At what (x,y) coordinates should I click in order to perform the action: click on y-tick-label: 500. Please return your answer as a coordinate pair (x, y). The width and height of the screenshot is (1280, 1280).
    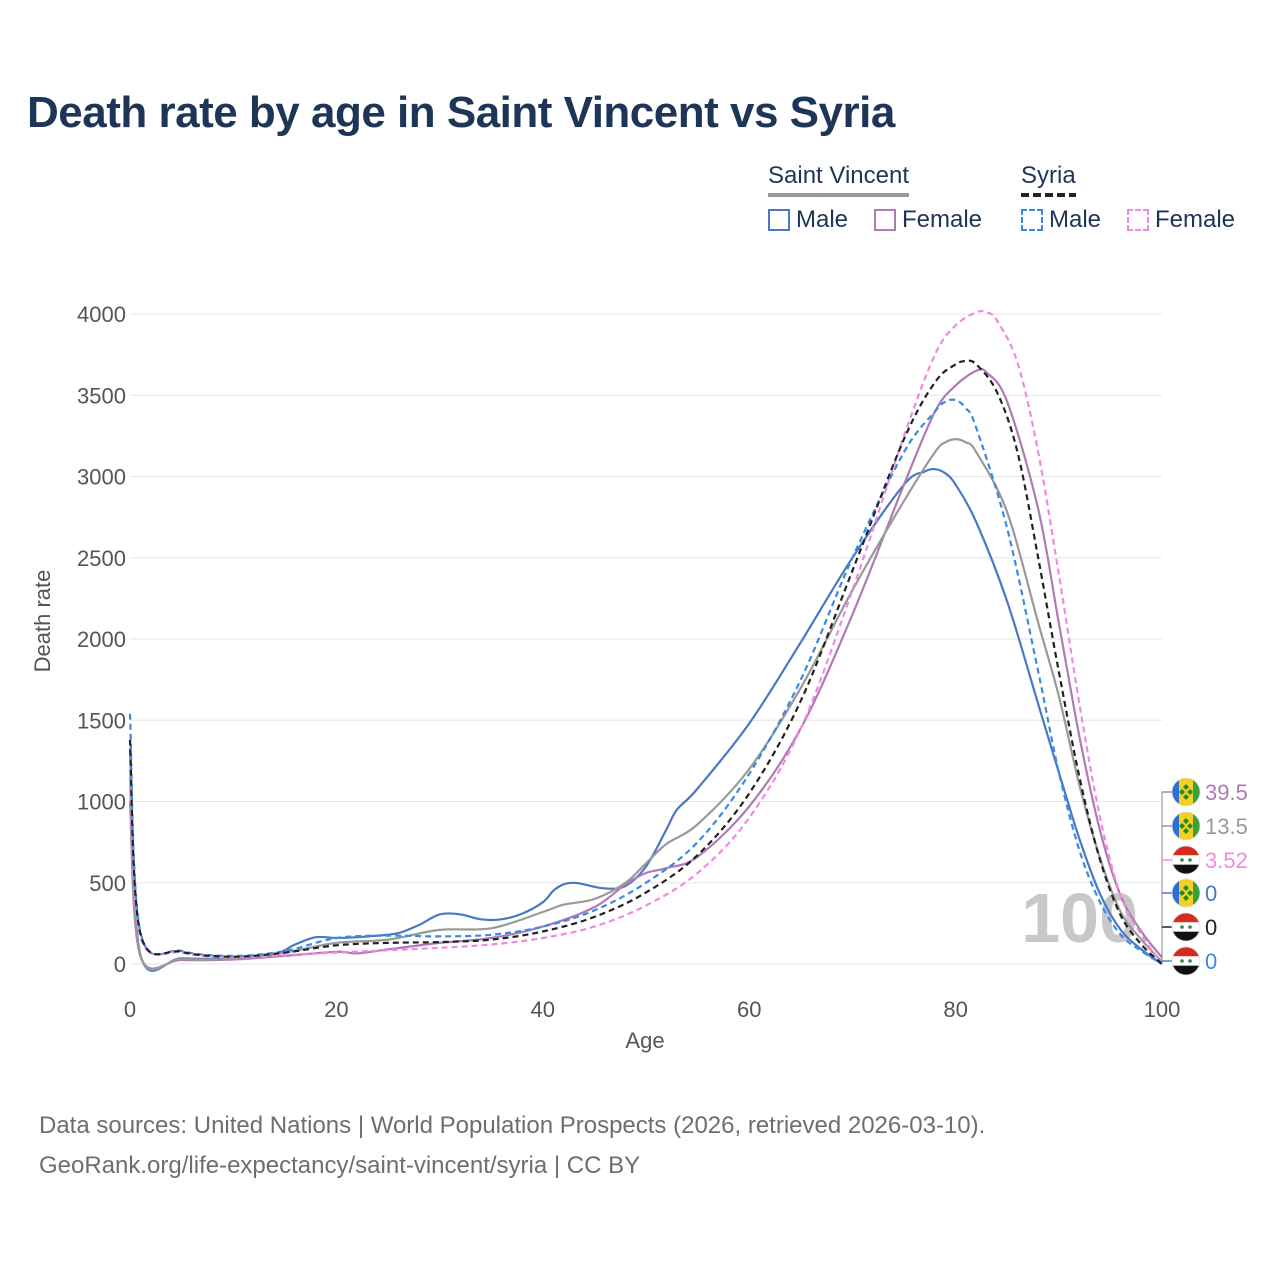
    Looking at the image, I should click on (107, 883).